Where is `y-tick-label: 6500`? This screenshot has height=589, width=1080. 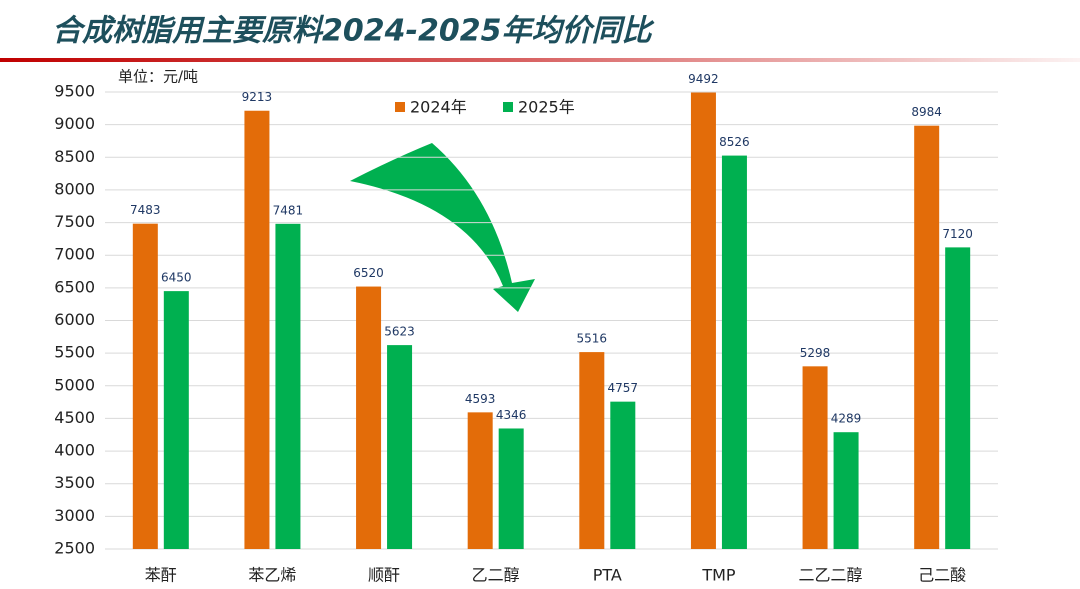
y-tick-label: 6500 is located at coordinates (74, 286).